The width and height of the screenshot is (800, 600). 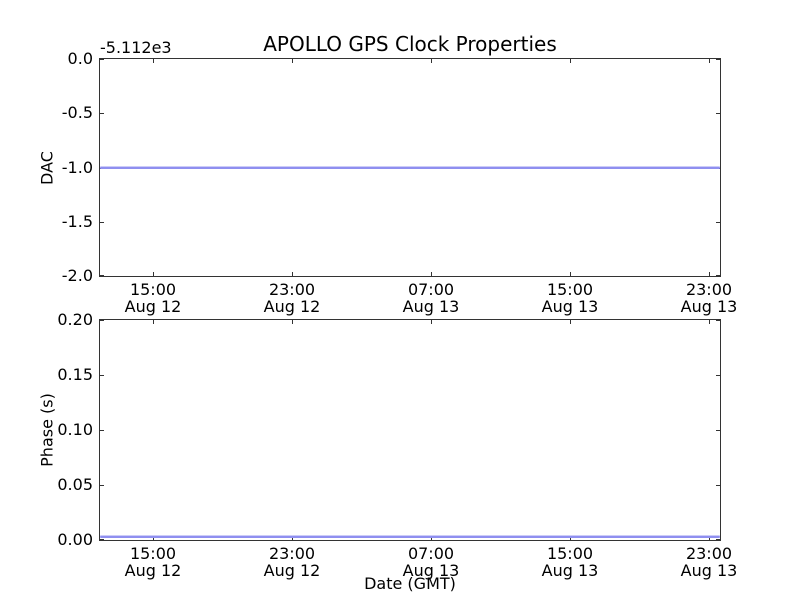 What do you see at coordinates (410, 583) in the screenshot?
I see `x-axis-label: Date (GMT)` at bounding box center [410, 583].